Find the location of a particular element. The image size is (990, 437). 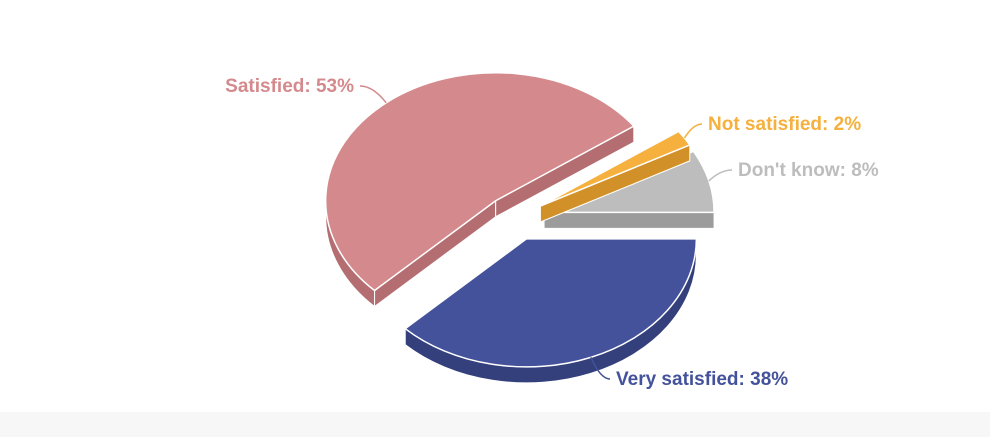

slice-label-satisfied: Satisfied: 53% is located at coordinates (289, 86).